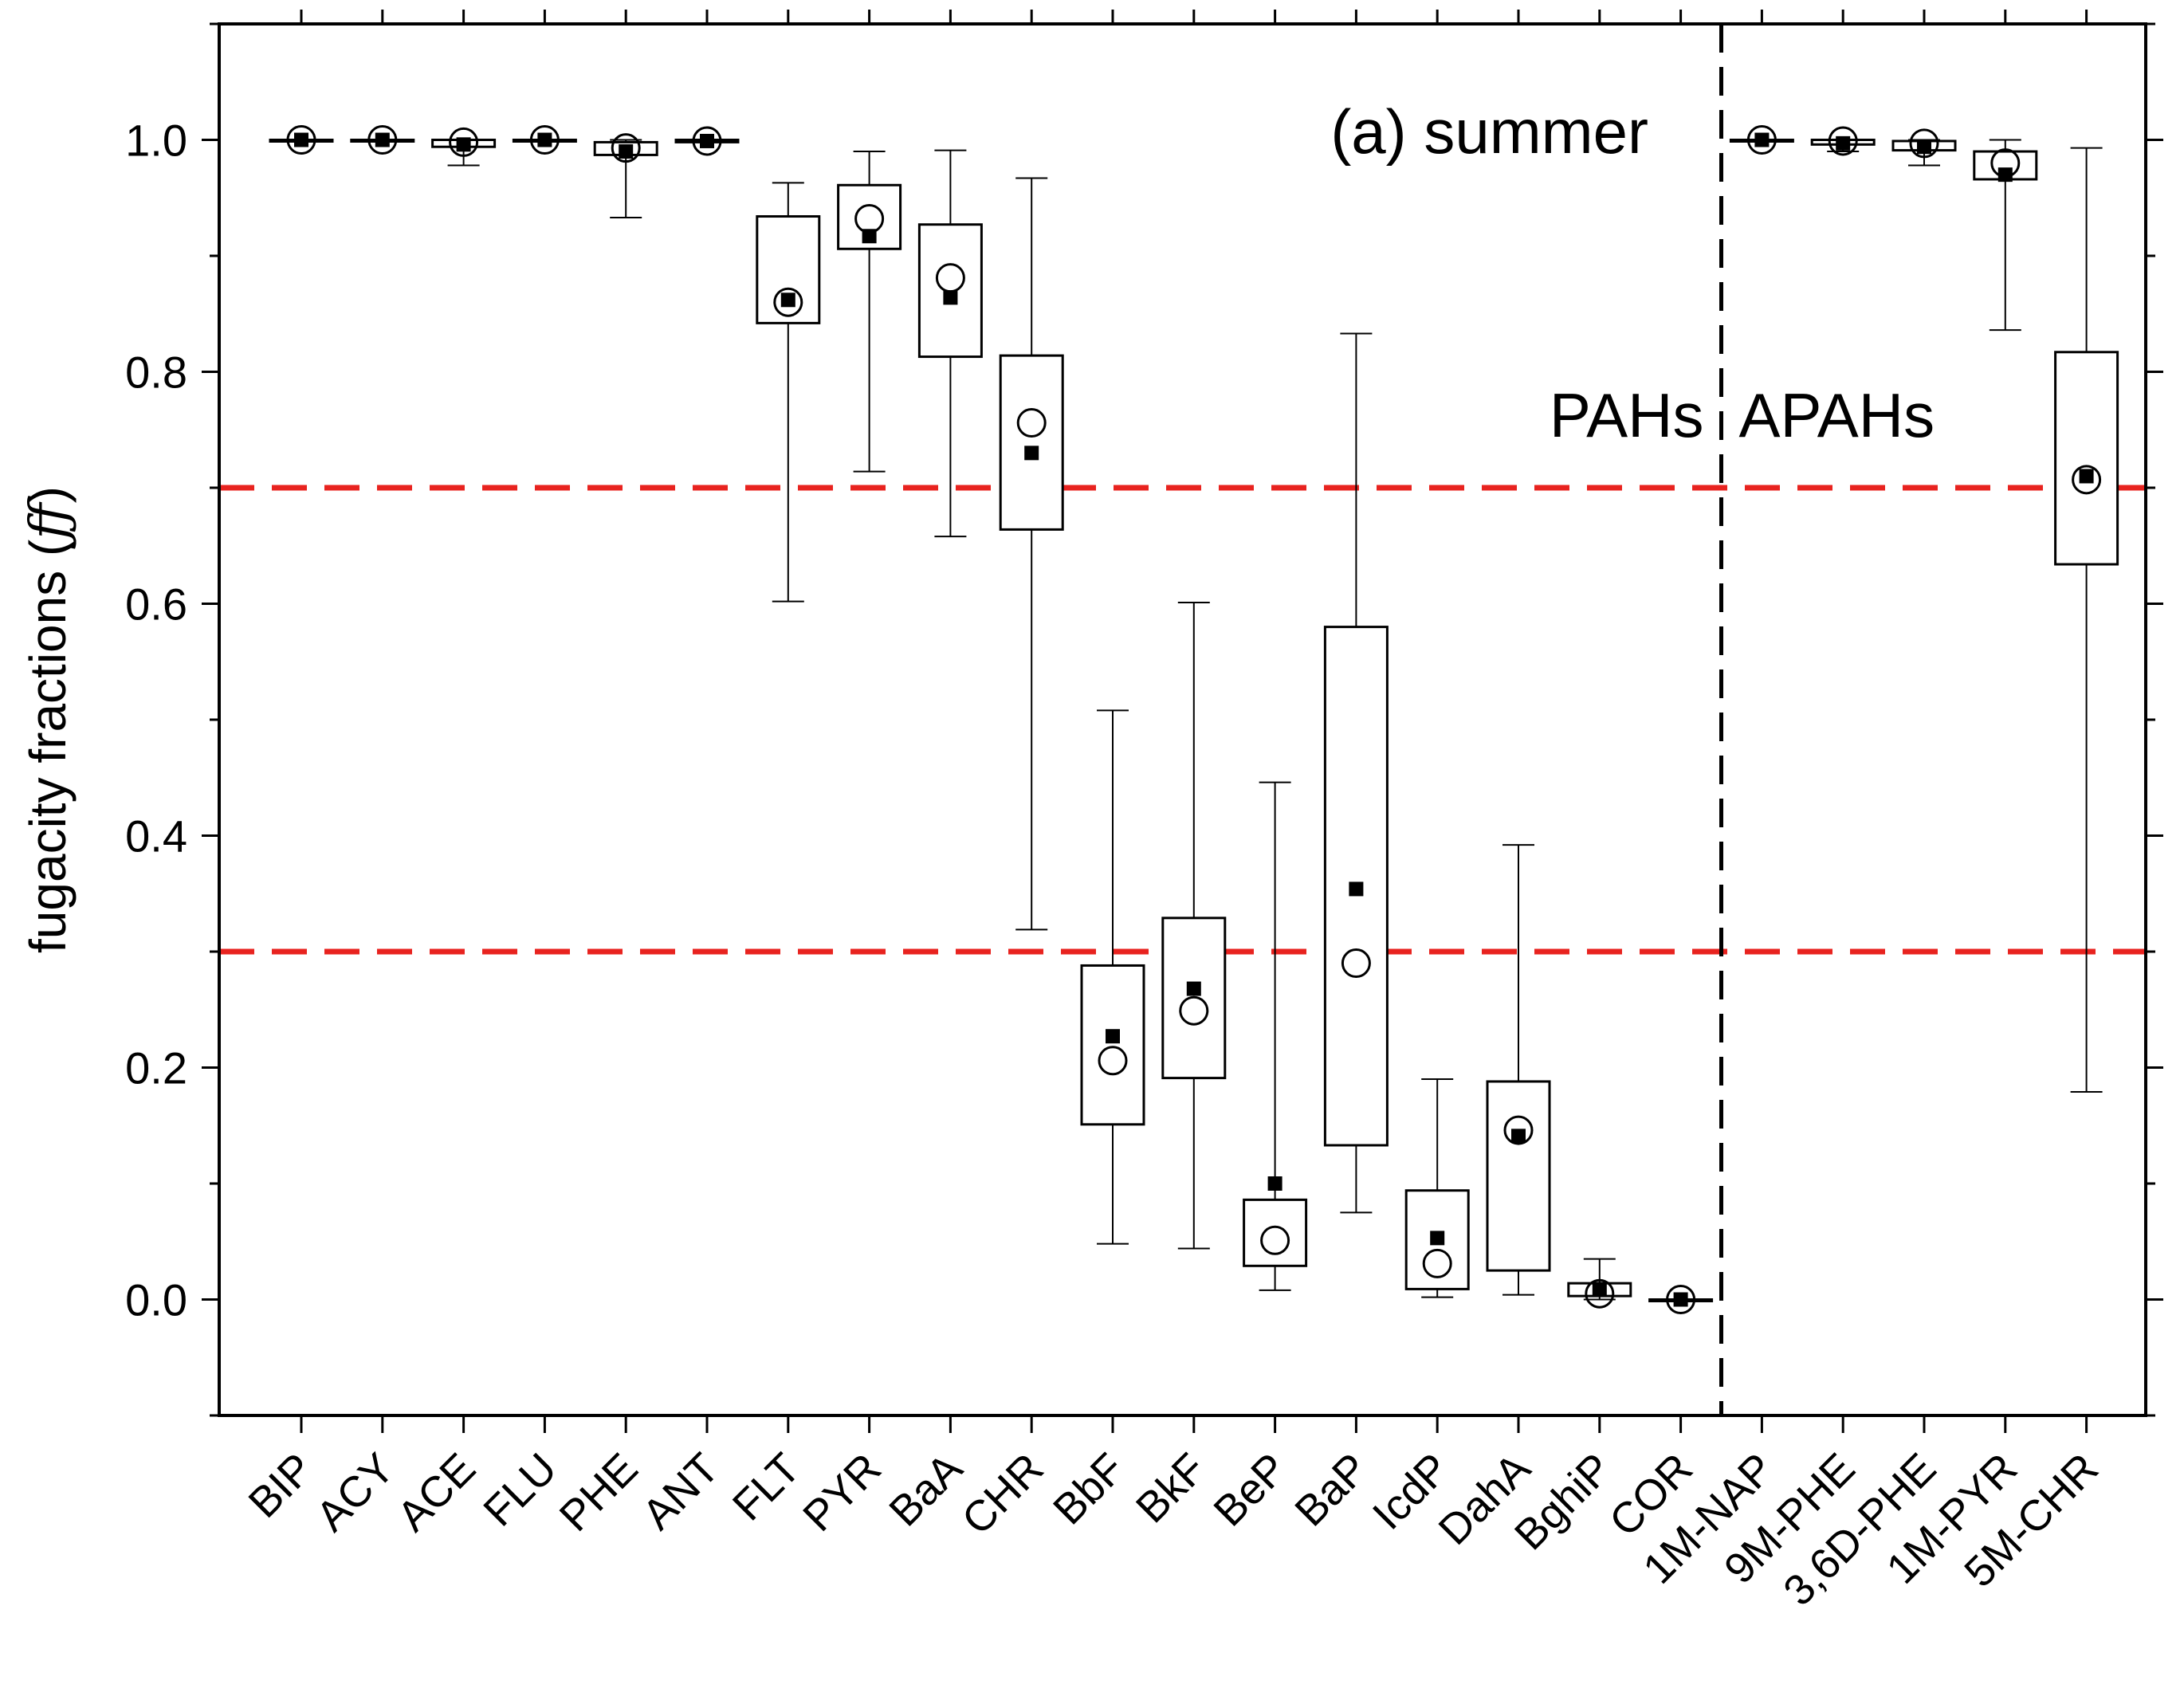 The width and height of the screenshot is (2184, 1696). Describe the element at coordinates (599, 1492) in the screenshot. I see `x-category-label: PHE` at that location.